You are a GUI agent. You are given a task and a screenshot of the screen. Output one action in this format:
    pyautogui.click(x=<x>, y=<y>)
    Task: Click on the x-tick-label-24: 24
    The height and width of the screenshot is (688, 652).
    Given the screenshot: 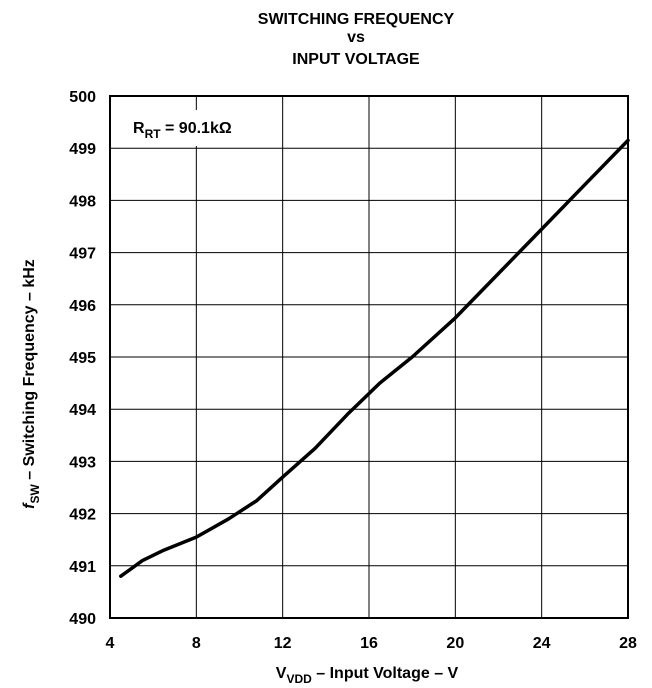 What is the action you would take?
    pyautogui.click(x=542, y=643)
    